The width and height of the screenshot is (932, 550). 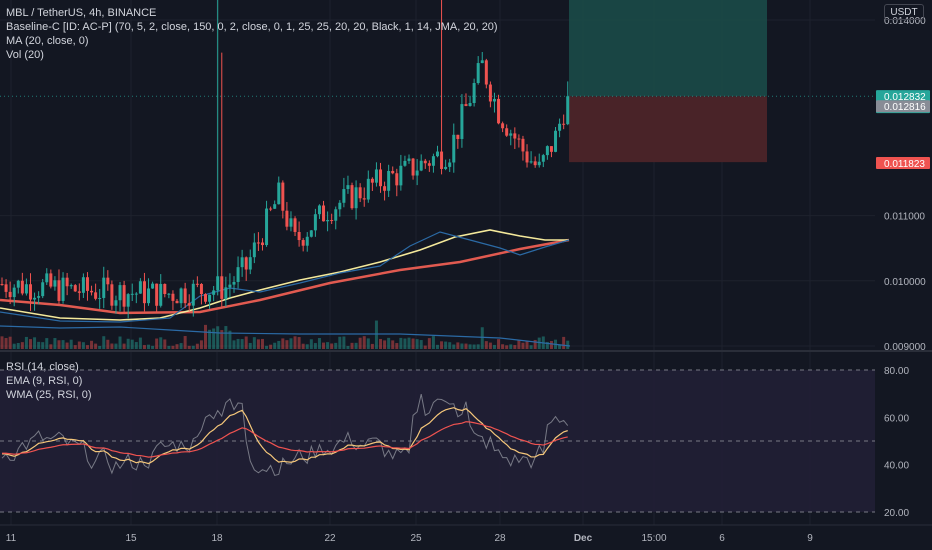 What do you see at coordinates (653, 538) in the screenshot?
I see `time-tick-label: 15:00` at bounding box center [653, 538].